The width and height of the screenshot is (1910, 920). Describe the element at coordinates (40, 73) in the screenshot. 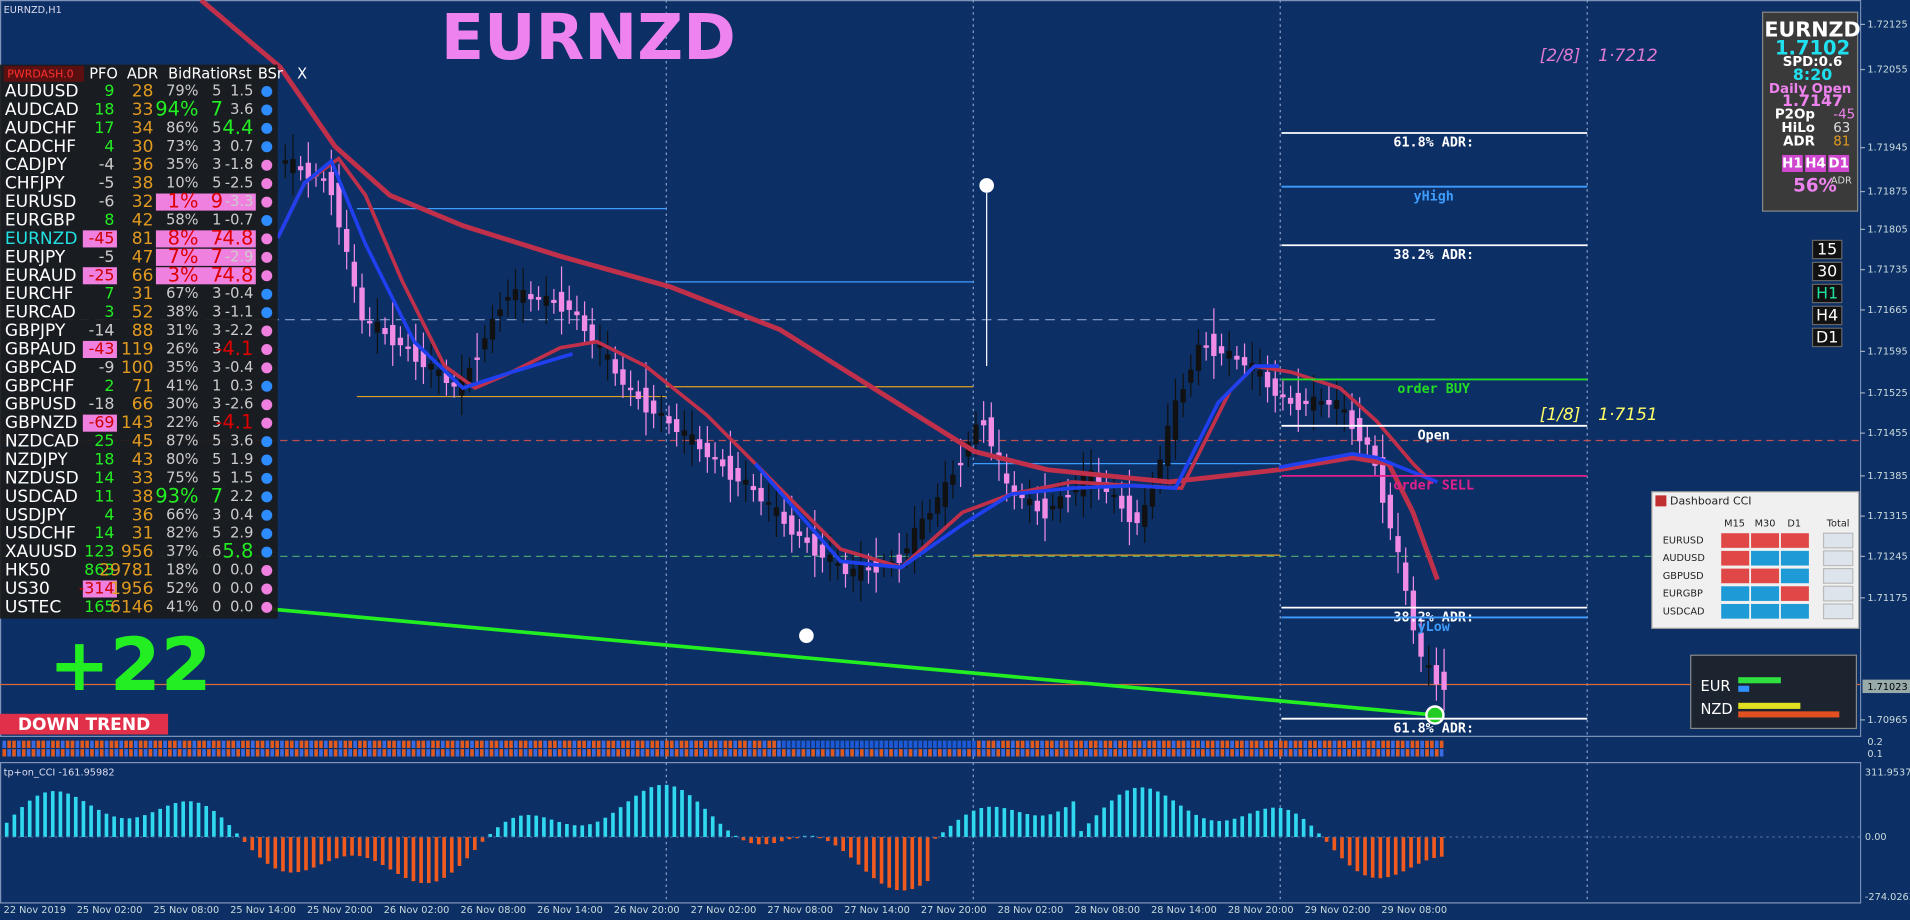

I see `dashboard-name: PWRDASH.0` at that location.